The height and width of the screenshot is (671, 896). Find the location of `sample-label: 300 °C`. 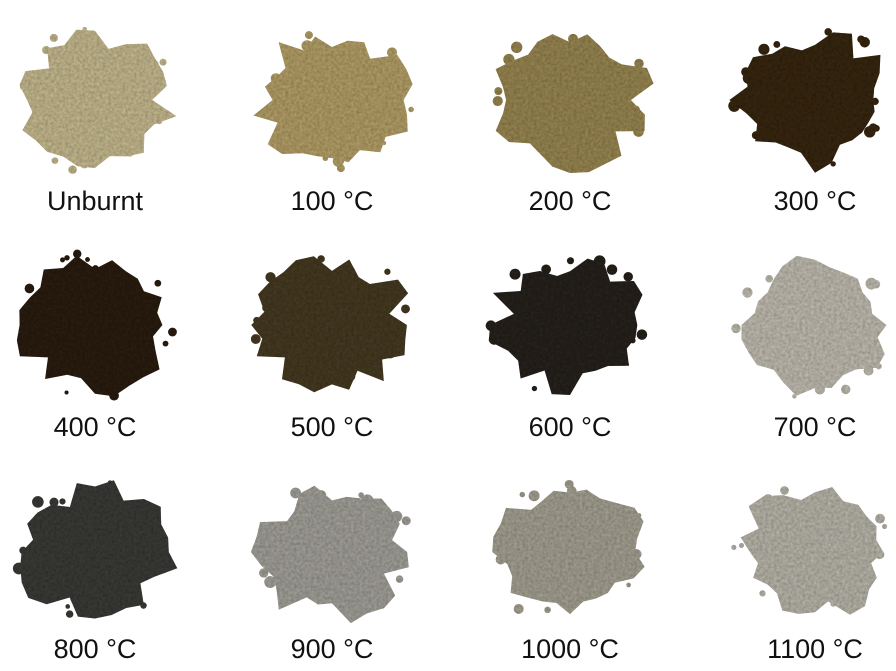

sample-label: 300 °C is located at coordinates (815, 201).